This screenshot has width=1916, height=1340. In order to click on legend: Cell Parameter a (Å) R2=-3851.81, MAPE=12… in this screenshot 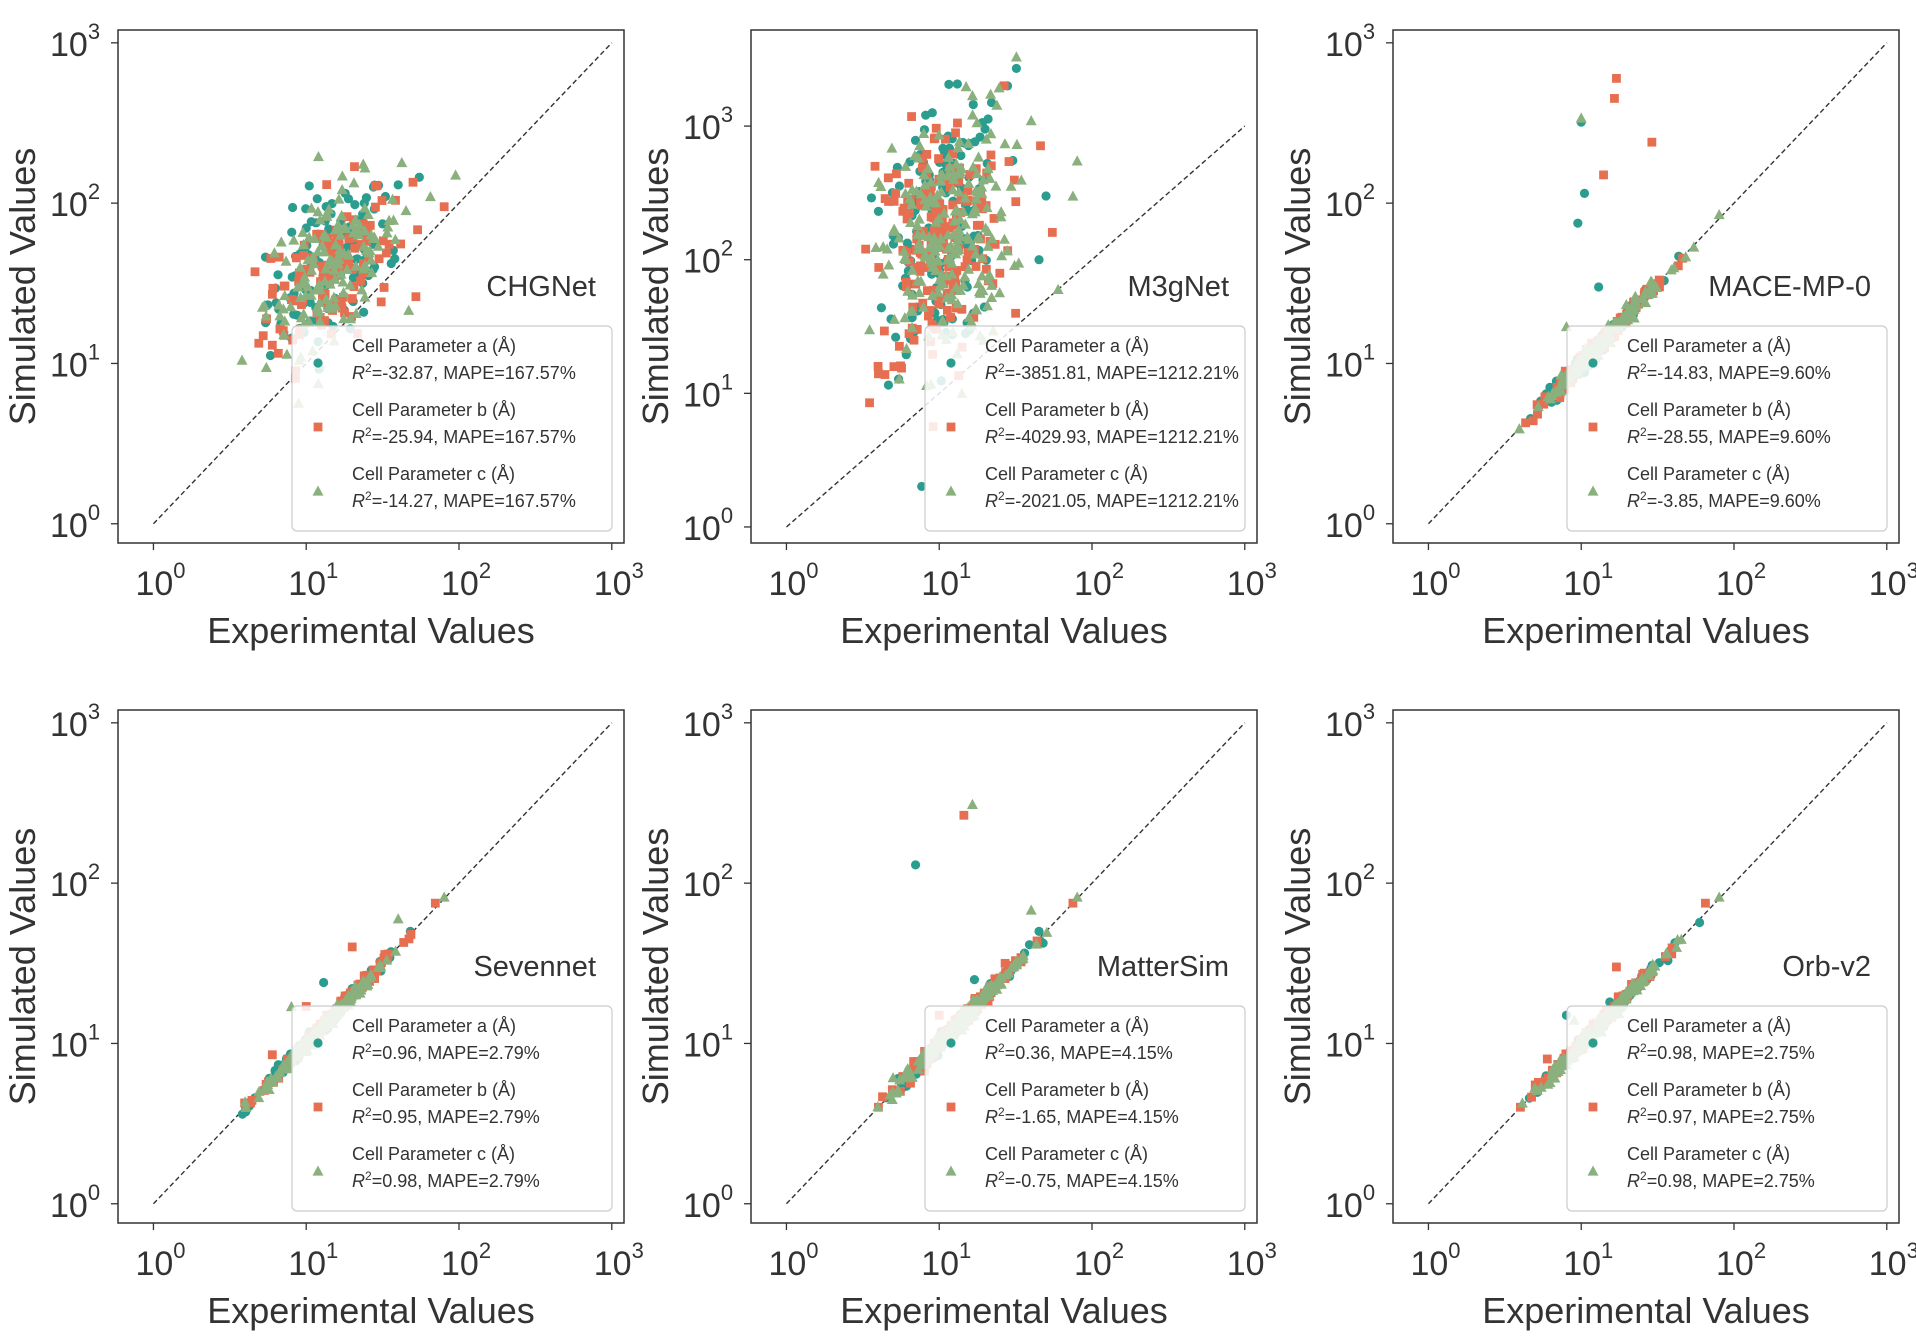, I will do `click(1085, 428)`.